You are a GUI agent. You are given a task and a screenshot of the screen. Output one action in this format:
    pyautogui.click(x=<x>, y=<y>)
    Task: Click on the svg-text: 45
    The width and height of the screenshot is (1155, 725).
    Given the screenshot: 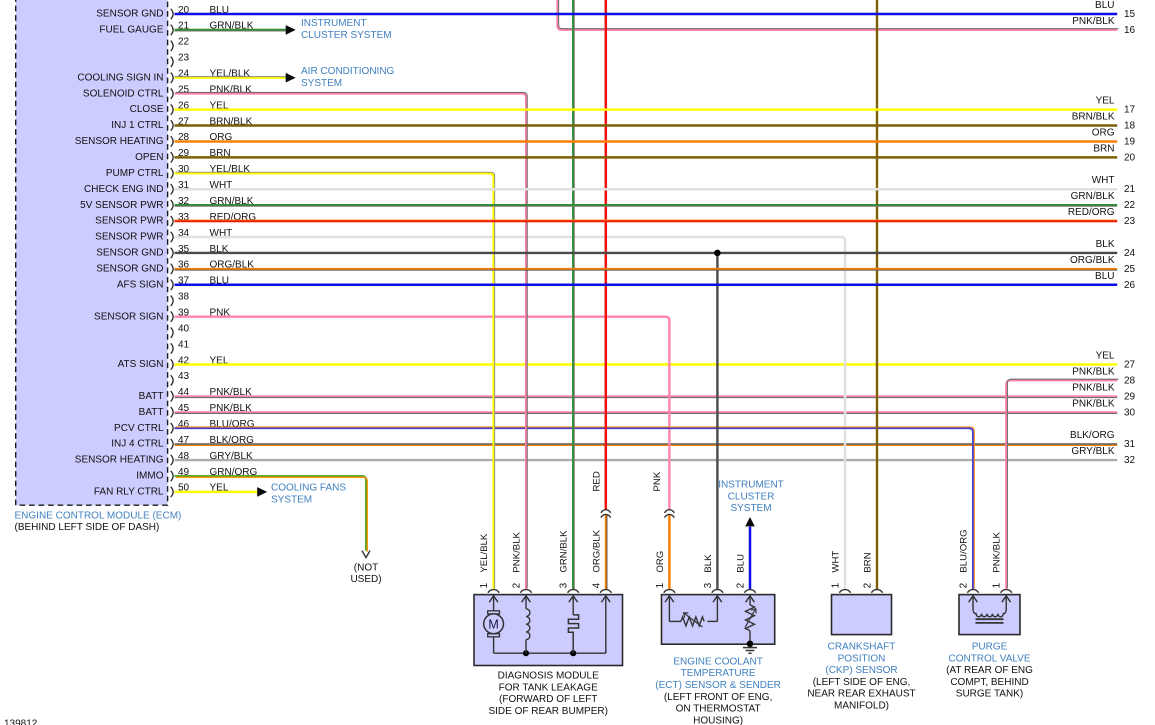 What is the action you would take?
    pyautogui.click(x=184, y=408)
    